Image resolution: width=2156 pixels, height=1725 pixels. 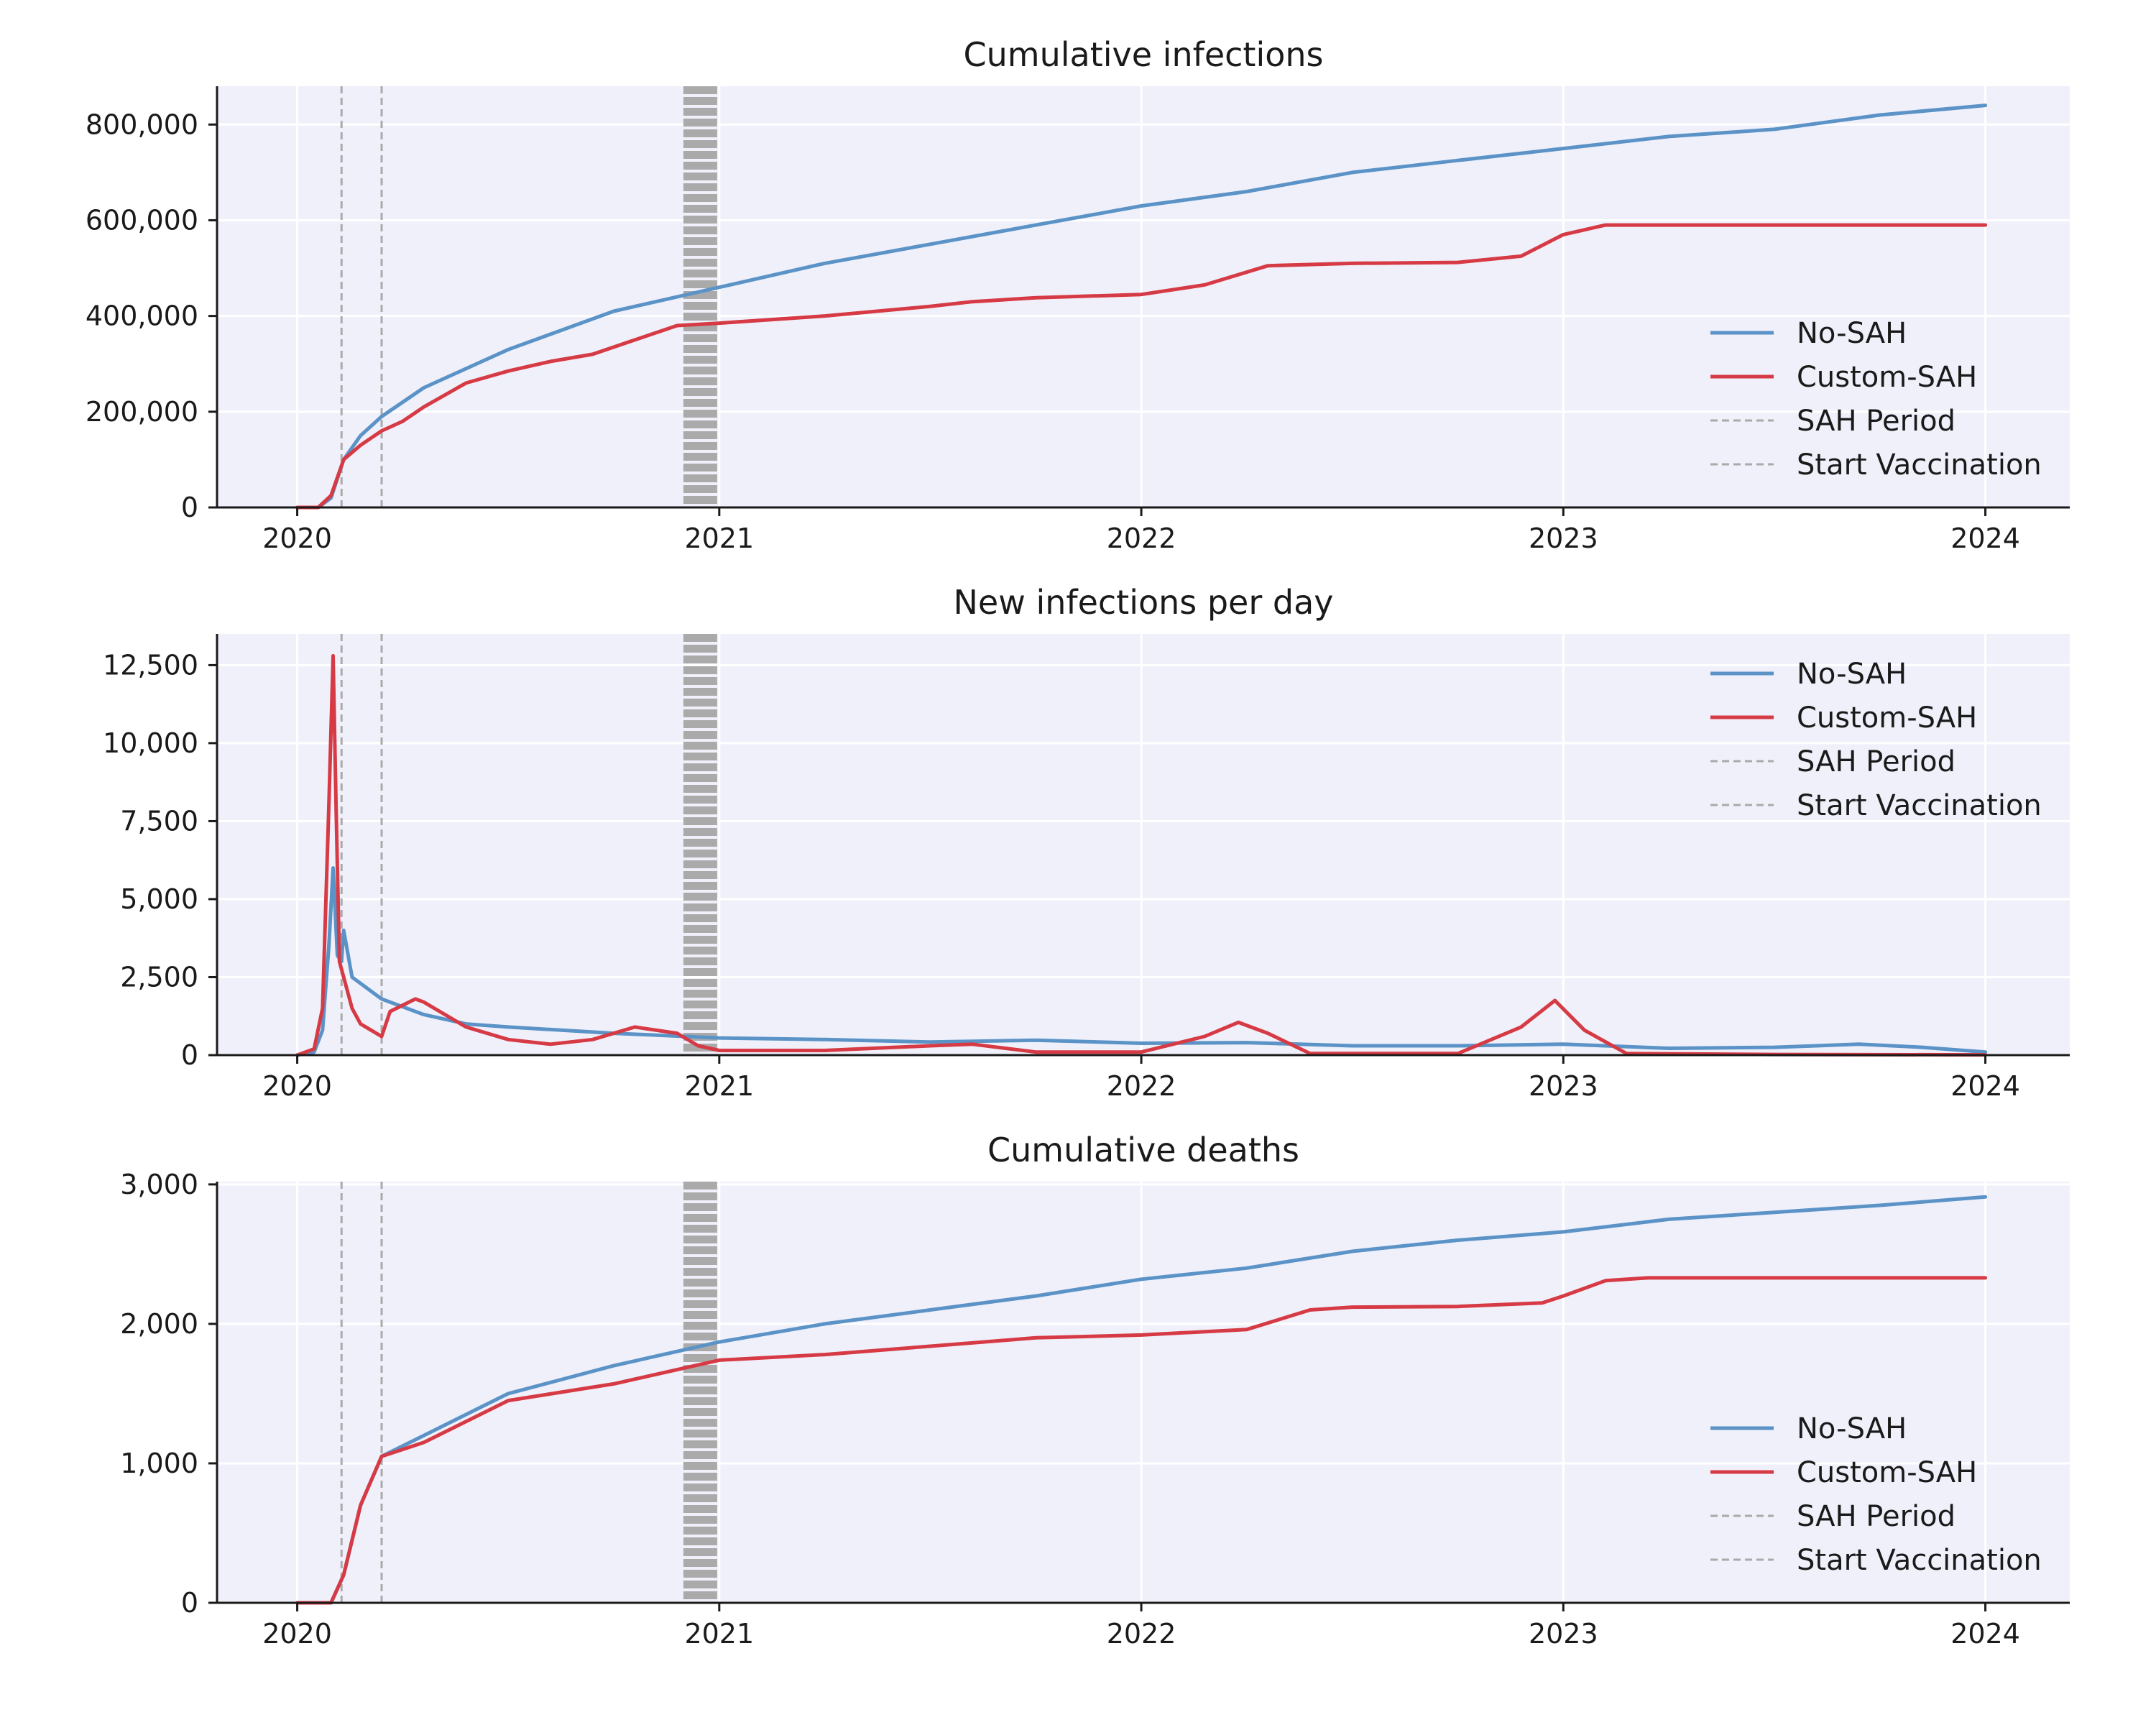 What do you see at coordinates (1887, 1472) in the screenshot?
I see `legend-label: Custom-SAH` at bounding box center [1887, 1472].